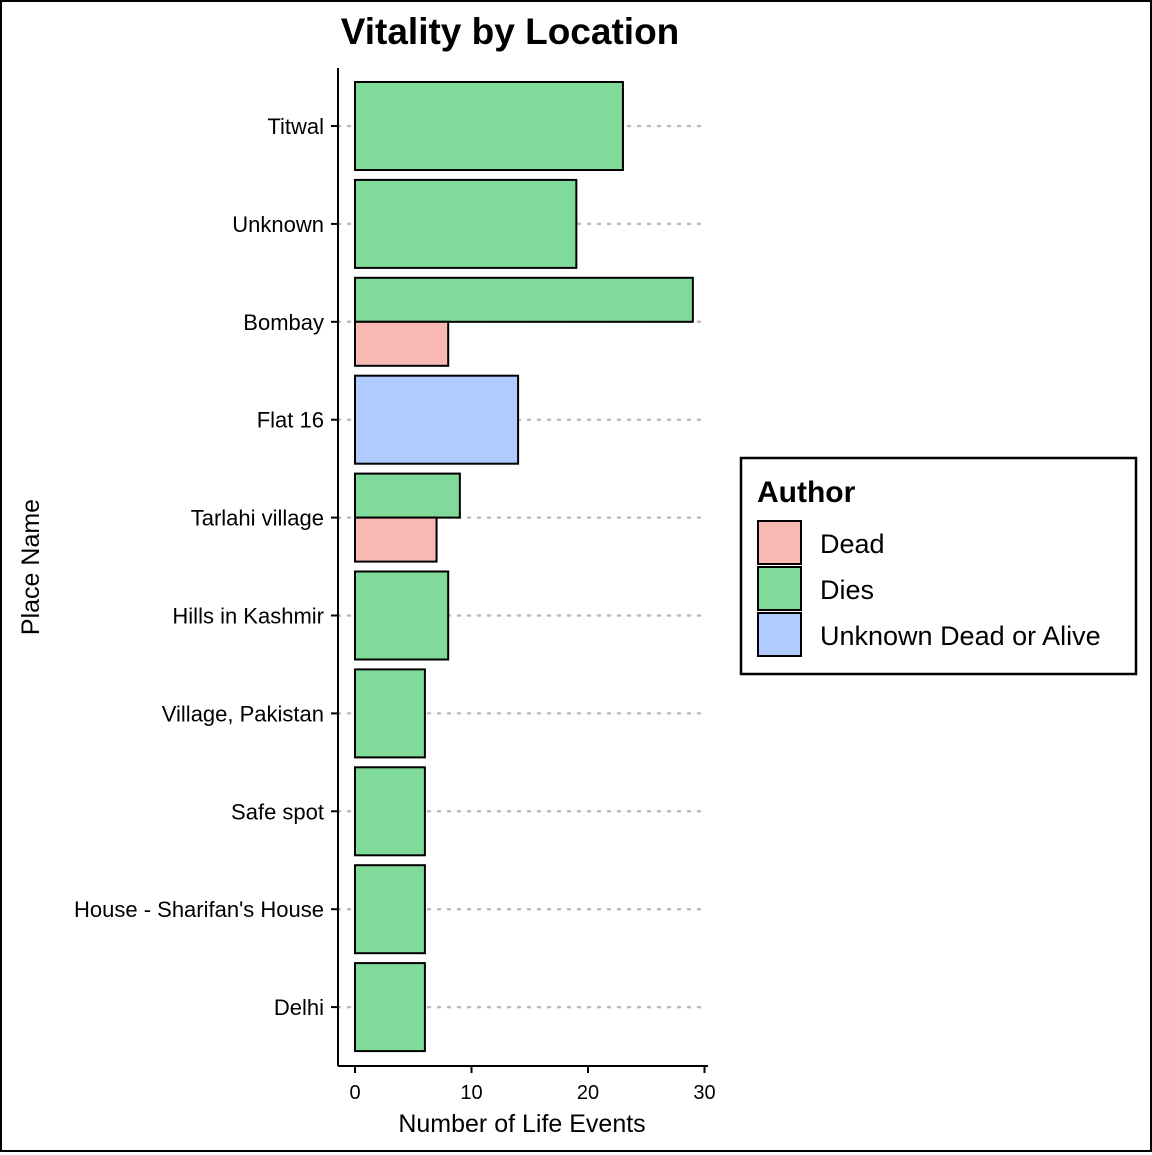 The width and height of the screenshot is (1152, 1155). What do you see at coordinates (295, 126) in the screenshot?
I see `y-tick-label-titwal: Titwal` at bounding box center [295, 126].